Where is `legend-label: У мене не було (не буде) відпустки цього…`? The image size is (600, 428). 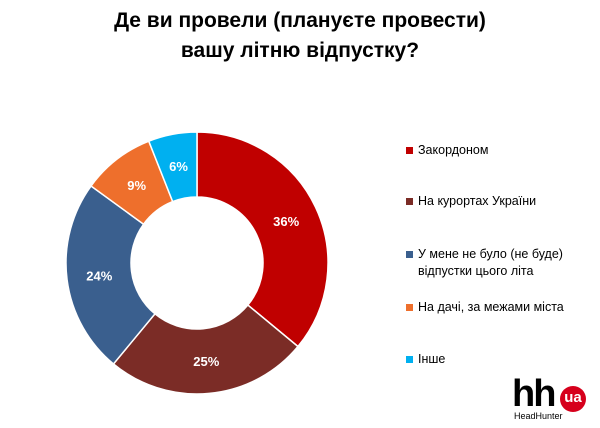 legend-label: У мене не було (не буде) відпустки цього… is located at coordinates (490, 262).